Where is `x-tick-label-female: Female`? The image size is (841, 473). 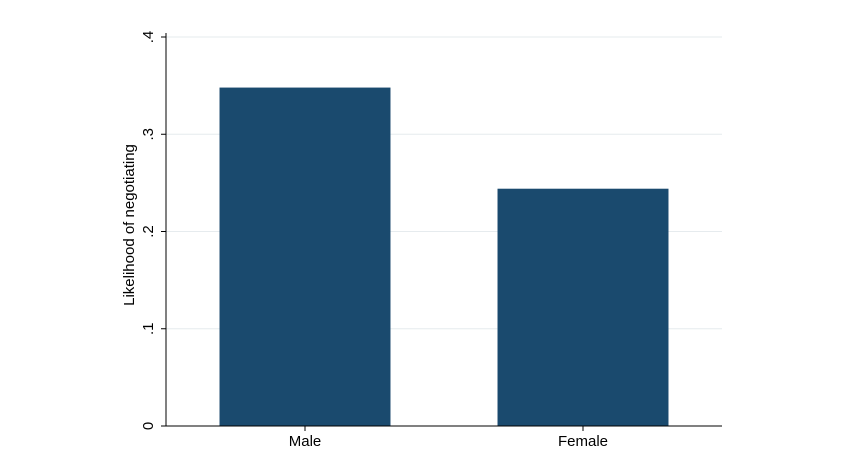
x-tick-label-female: Female is located at coordinates (583, 441).